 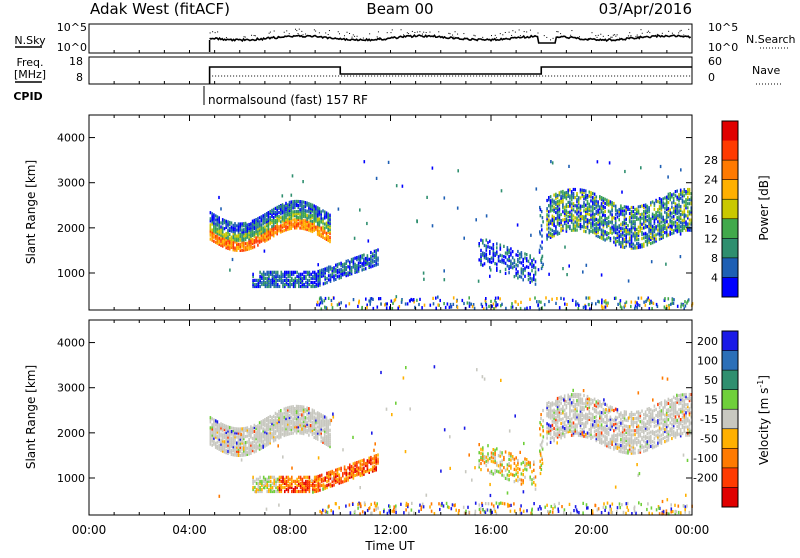 What do you see at coordinates (71, 273) in the screenshot?
I see `power-y-tick-label: 1000` at bounding box center [71, 273].